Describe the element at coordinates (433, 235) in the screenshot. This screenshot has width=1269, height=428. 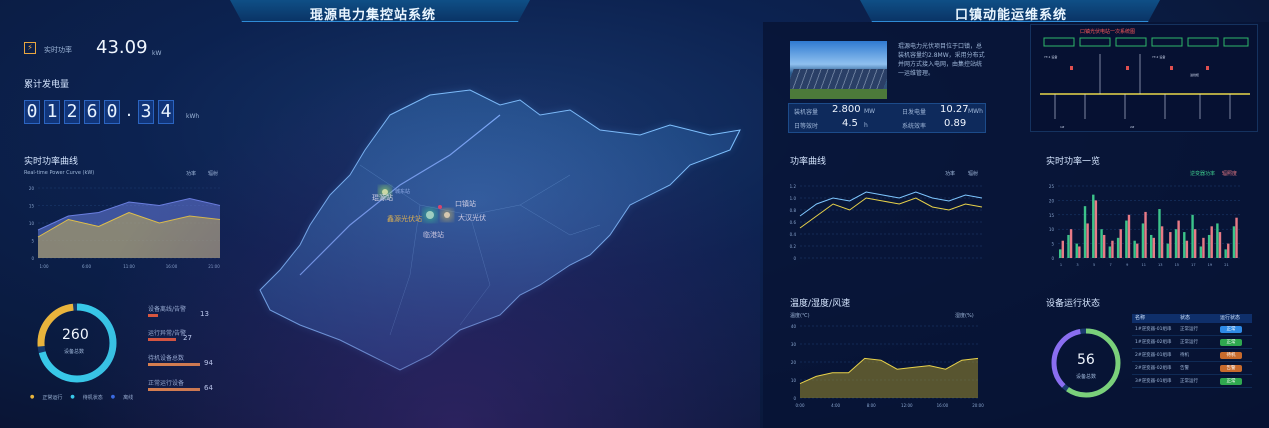
I see `map-label-5: 临港站` at that location.